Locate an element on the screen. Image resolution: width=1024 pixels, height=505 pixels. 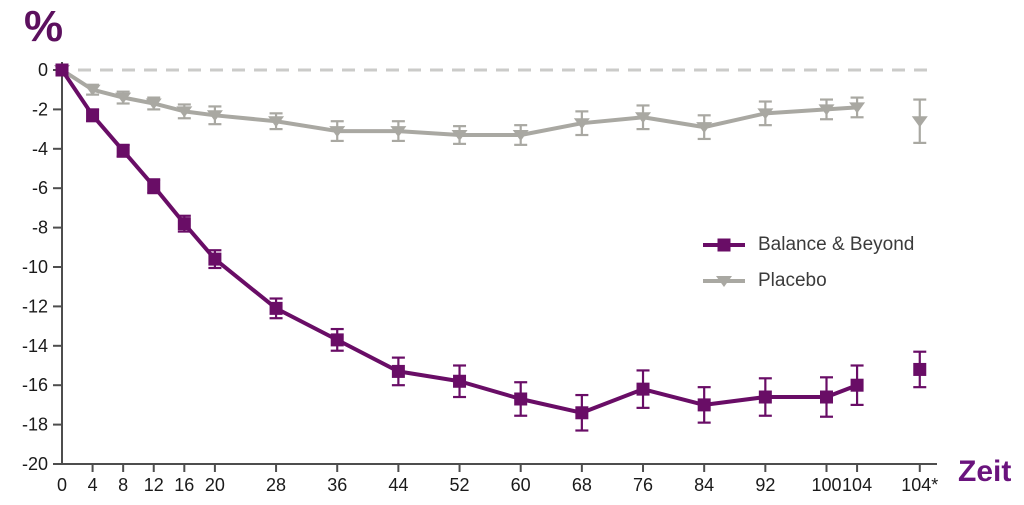
x-axis-tick-label: 28 is located at coordinates (276, 485).